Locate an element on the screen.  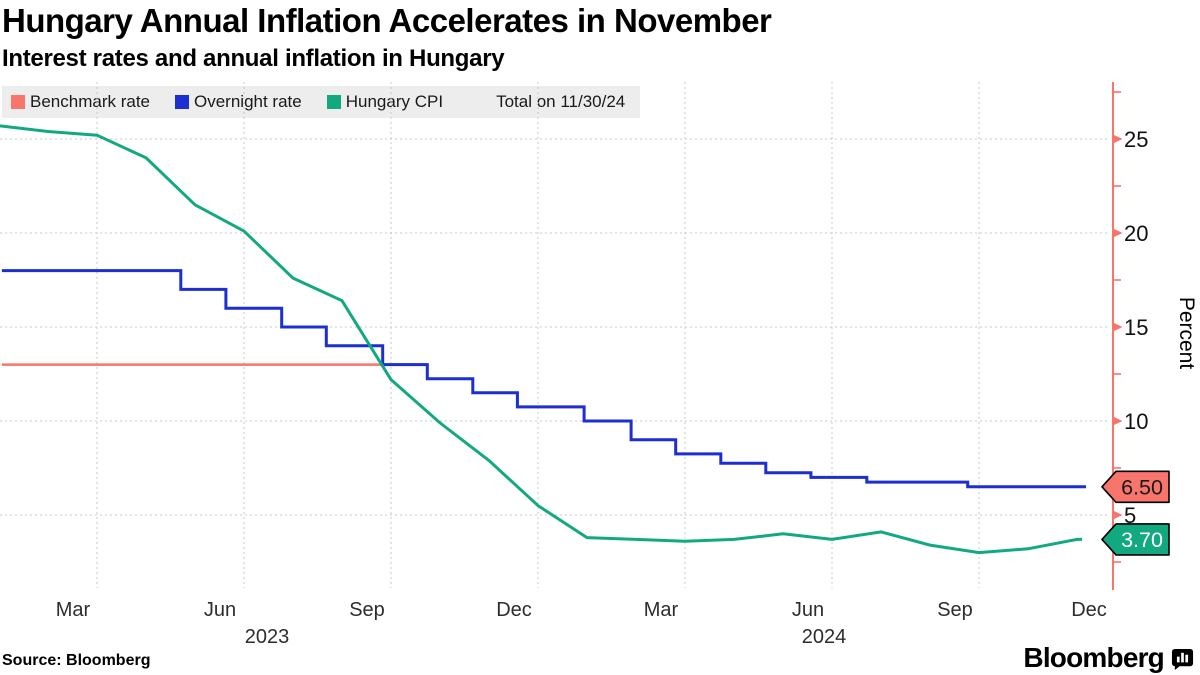
value-tag-6.50 is located at coordinates (1135, 487).